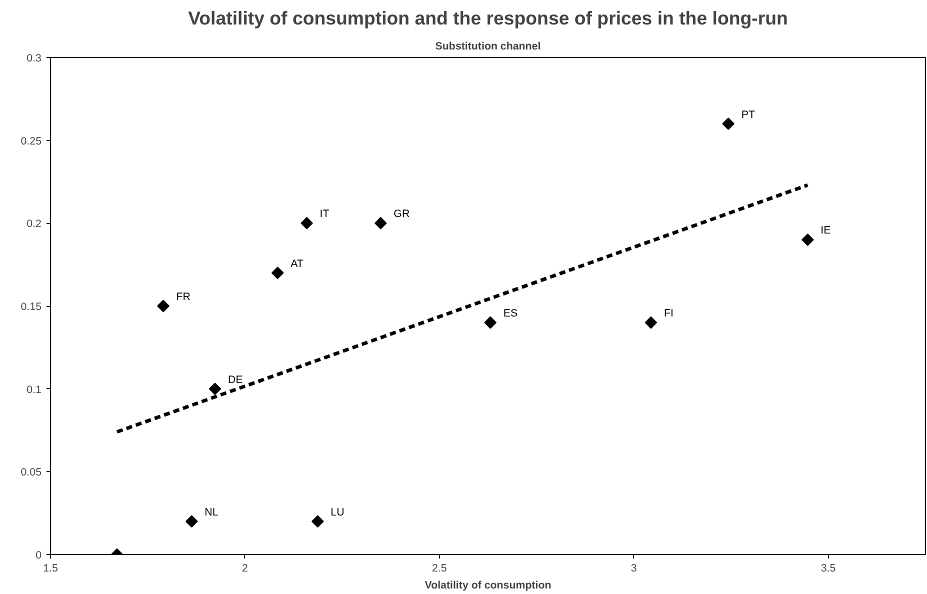 This screenshot has width=927, height=594. Describe the element at coordinates (50, 568) in the screenshot. I see `x-tick-label: 1.5` at that location.